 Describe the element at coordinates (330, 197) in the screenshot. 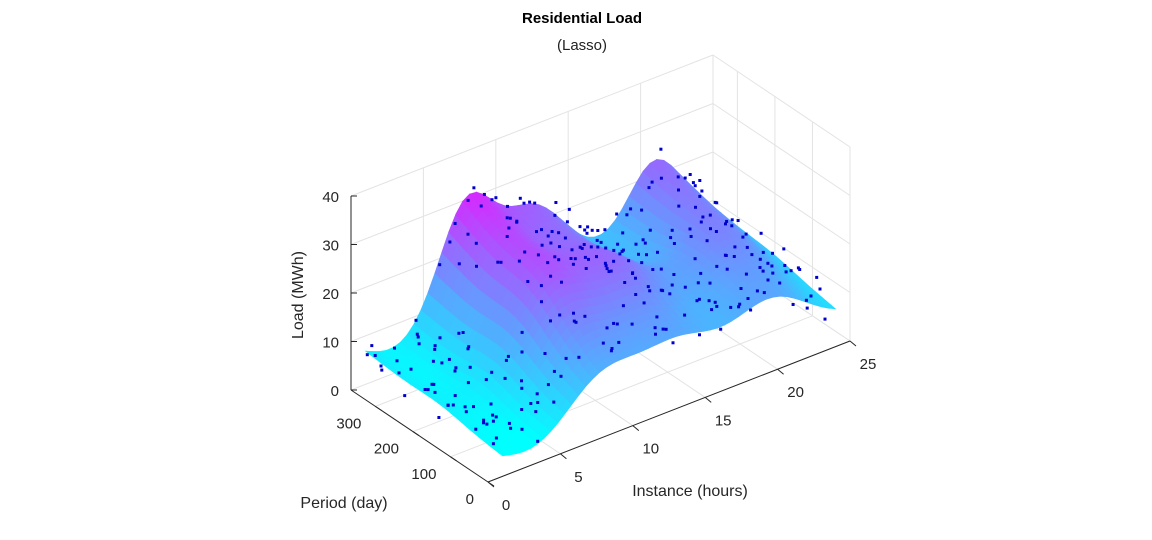

I see `z-tick-label: 40` at that location.